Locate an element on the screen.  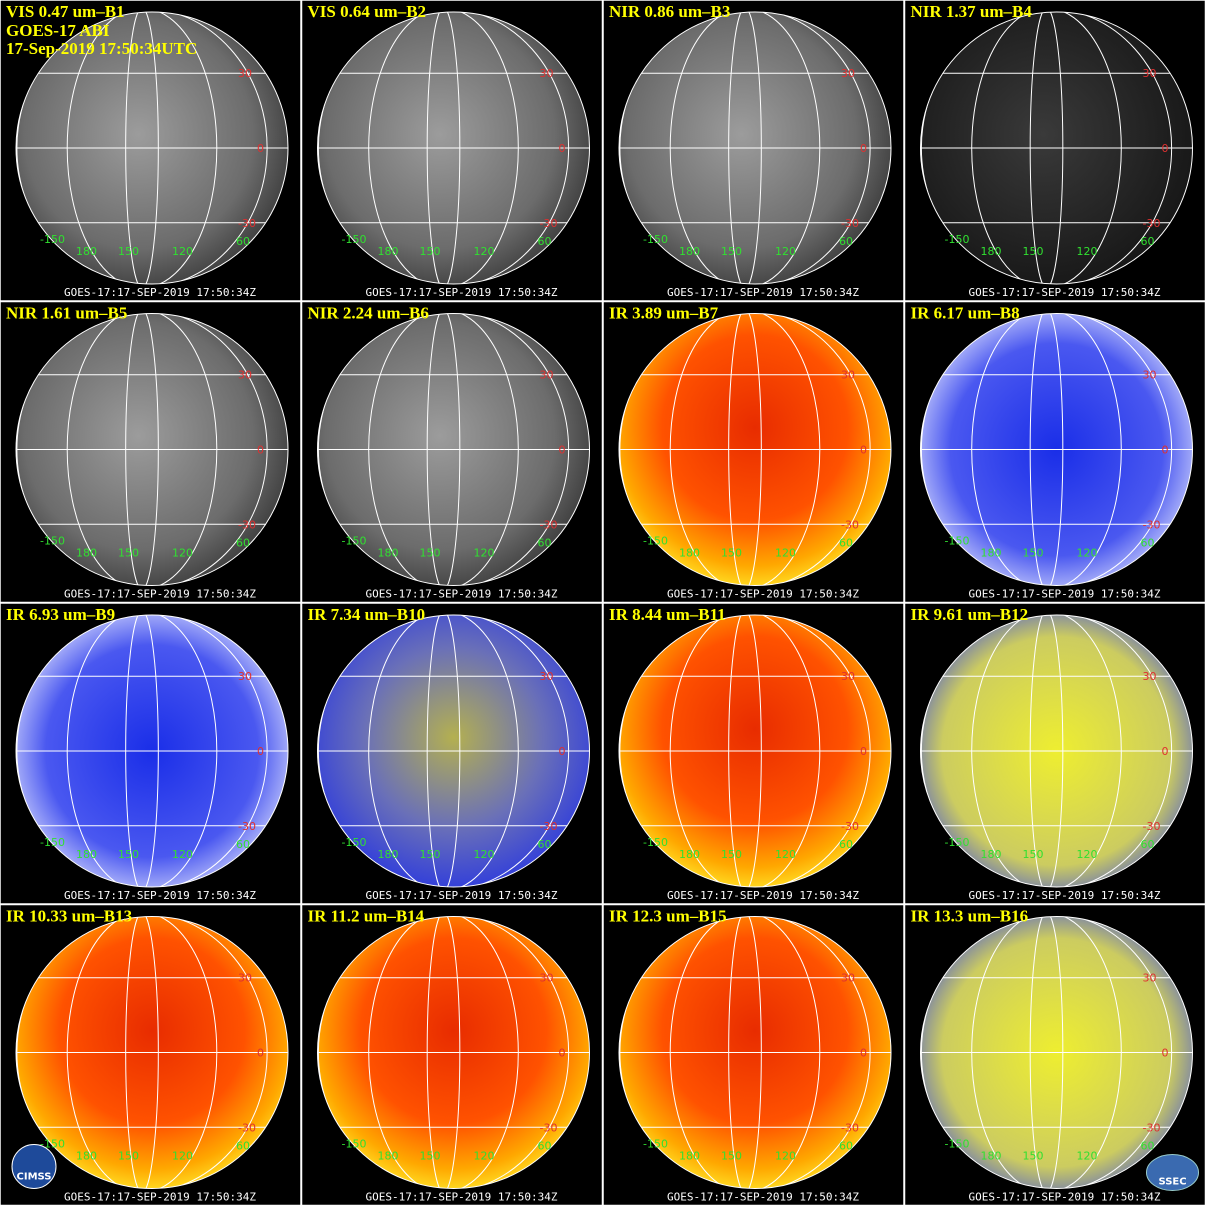
panel-title: IR 6.93 um–B9 is located at coordinates (60, 614).